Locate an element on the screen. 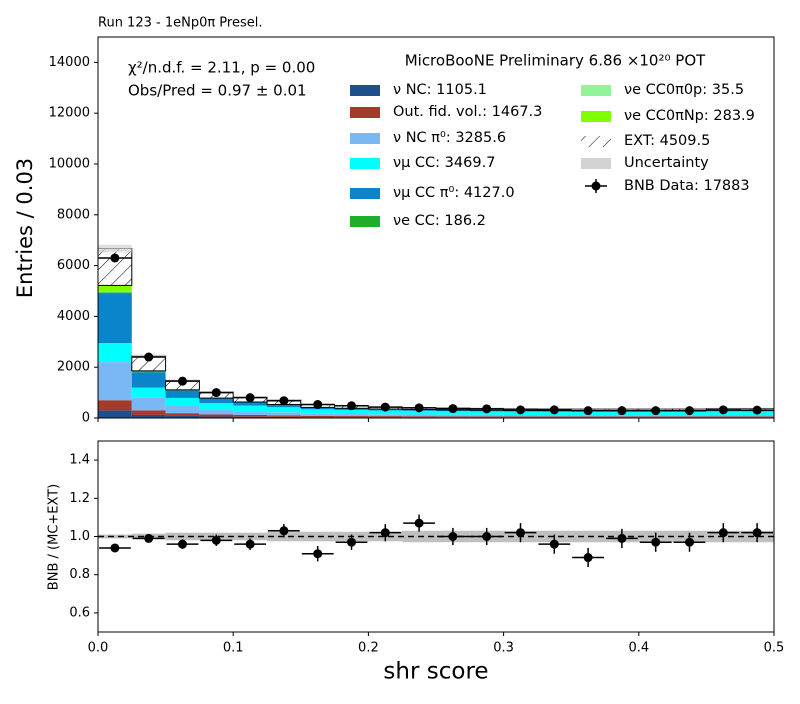 This screenshot has height=704, width=800. x-tick-label: 0.5 is located at coordinates (774, 648).